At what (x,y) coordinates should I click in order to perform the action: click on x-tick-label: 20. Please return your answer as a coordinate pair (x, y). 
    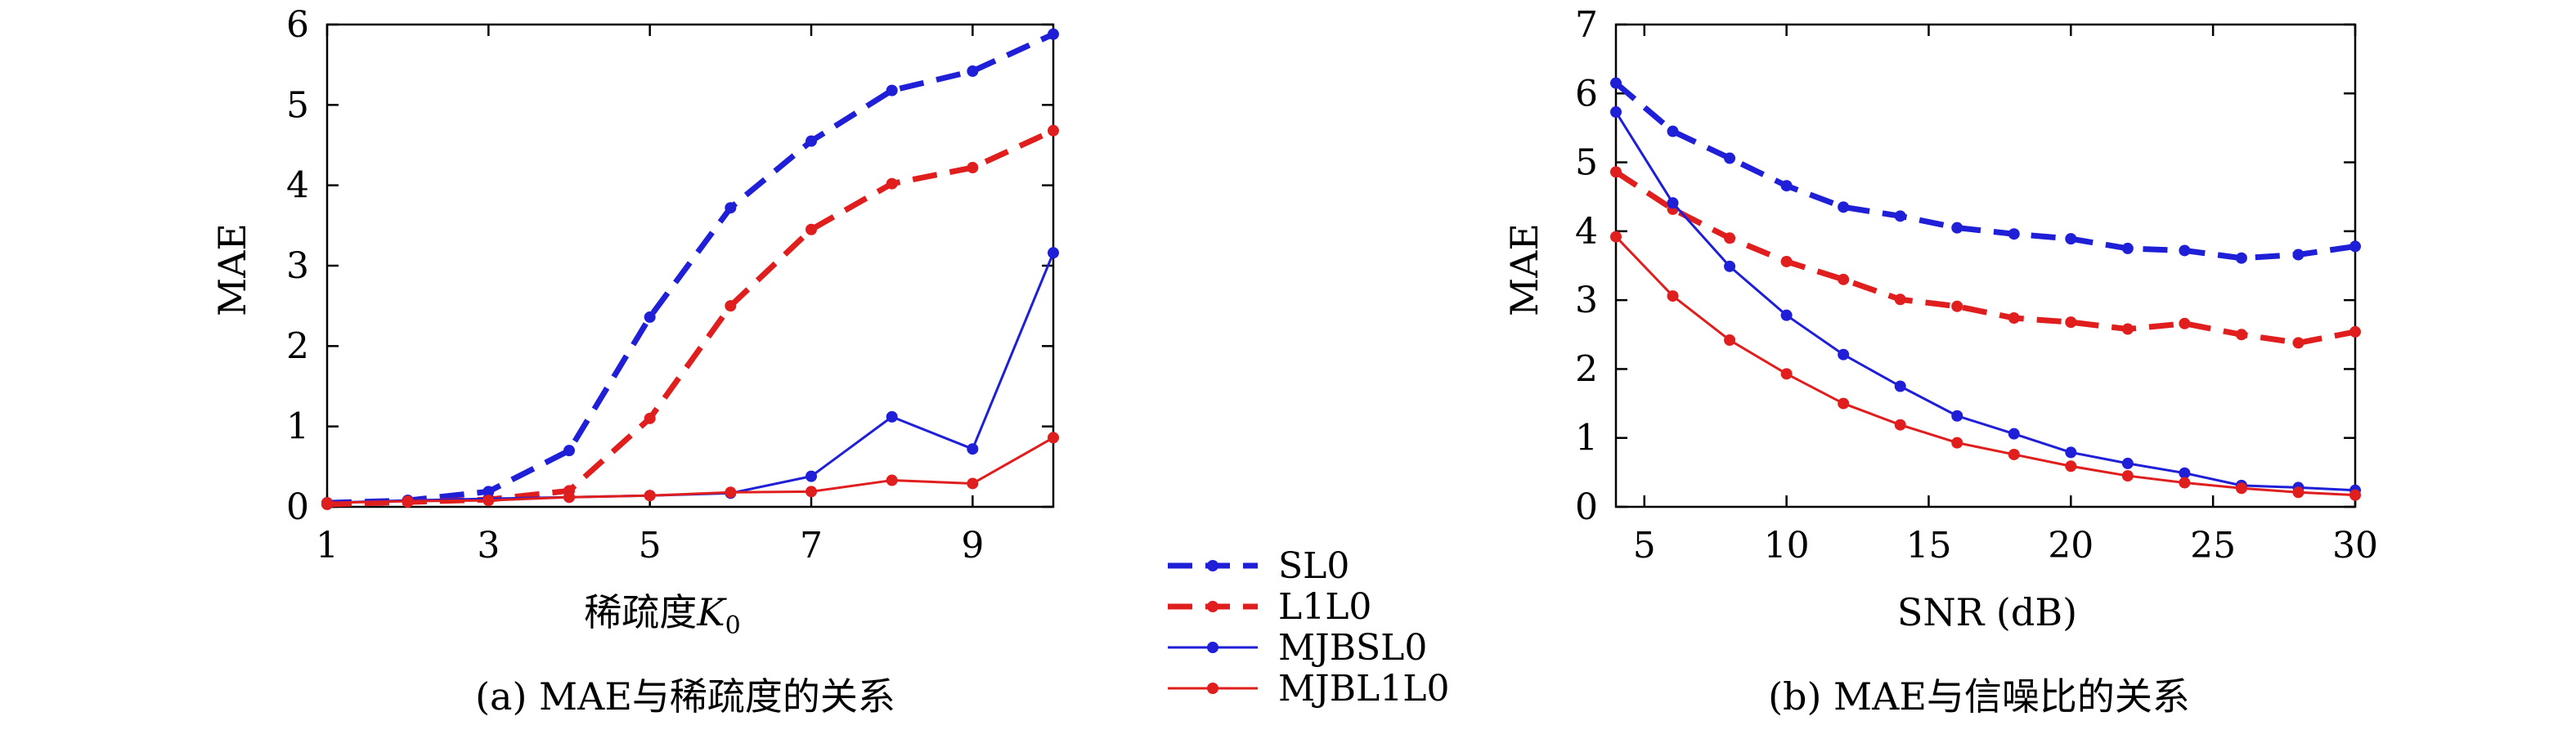
    Looking at the image, I should click on (2071, 546).